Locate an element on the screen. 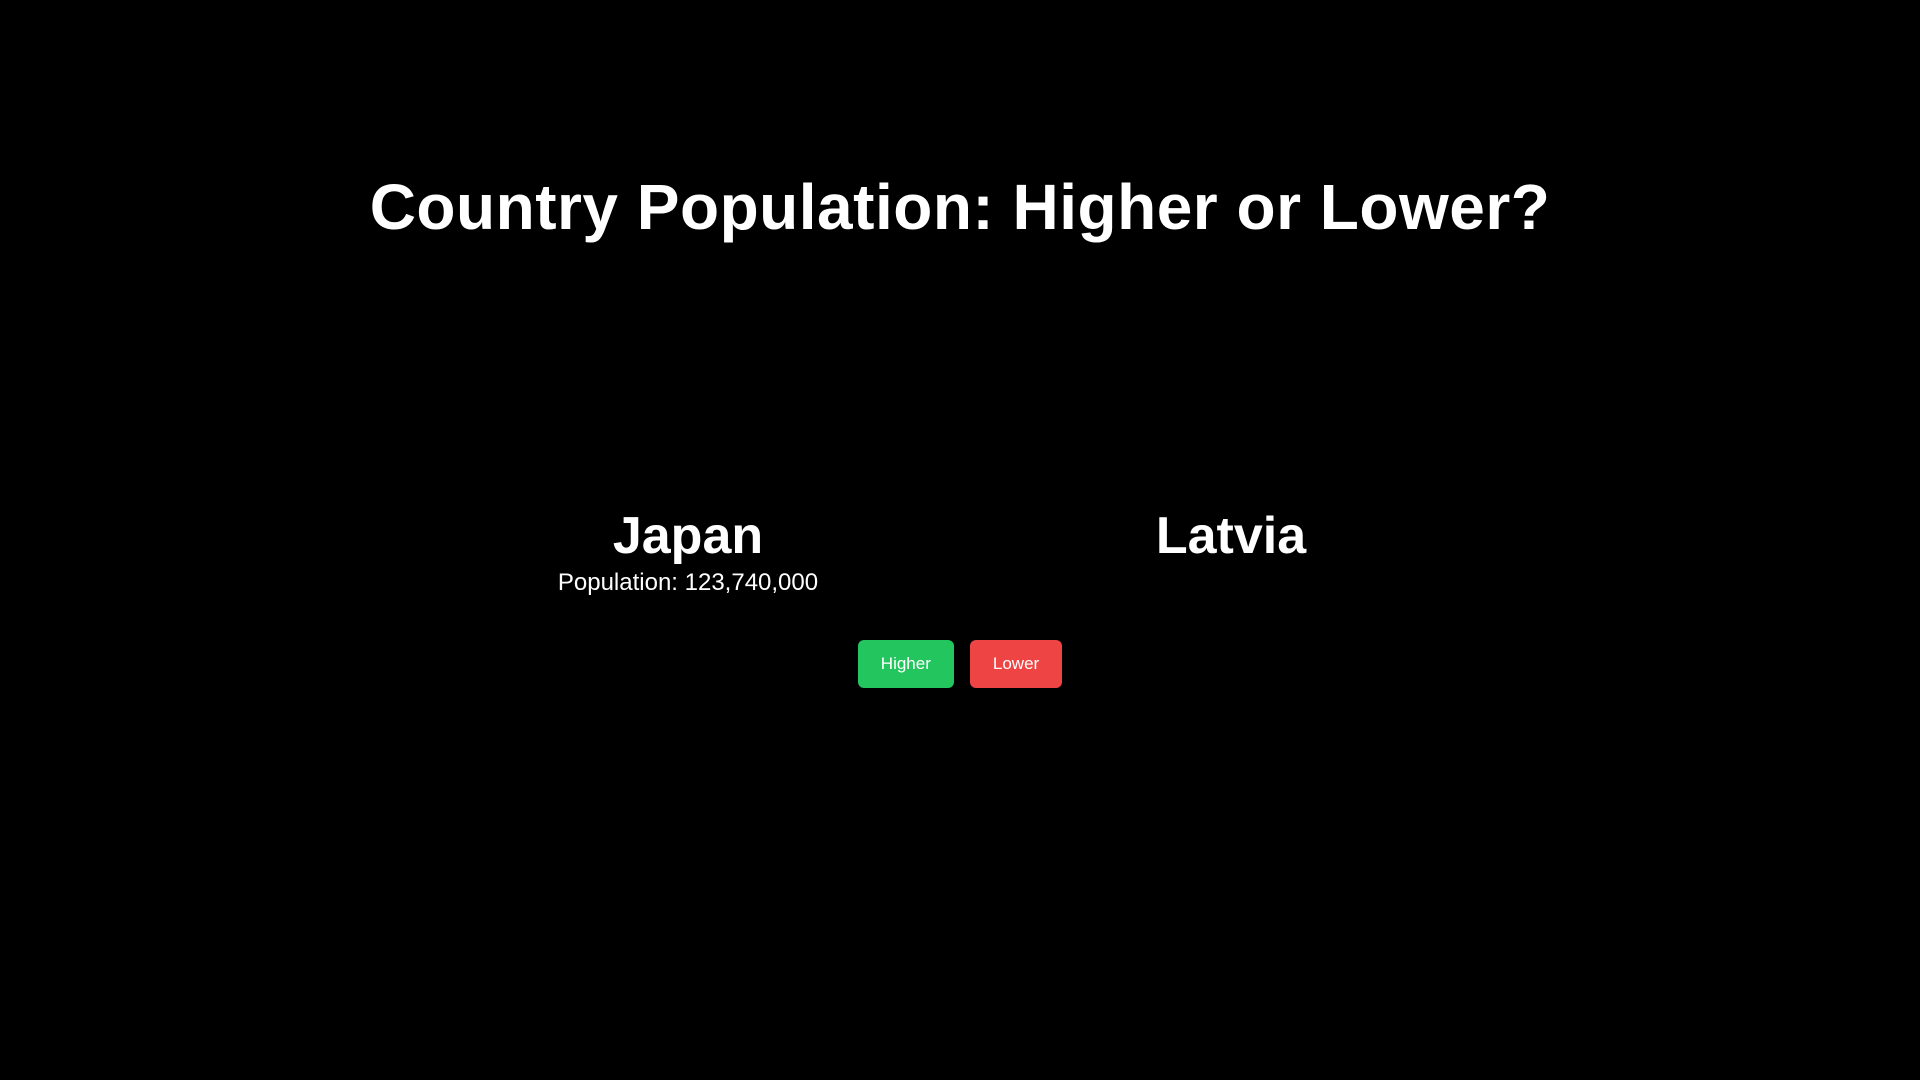 This screenshot has width=1920, height=1080. next-country-card: Latvia is located at coordinates (1231, 536).